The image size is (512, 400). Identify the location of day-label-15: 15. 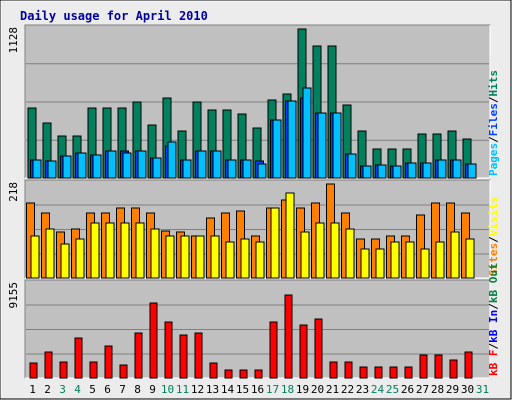
(242, 389).